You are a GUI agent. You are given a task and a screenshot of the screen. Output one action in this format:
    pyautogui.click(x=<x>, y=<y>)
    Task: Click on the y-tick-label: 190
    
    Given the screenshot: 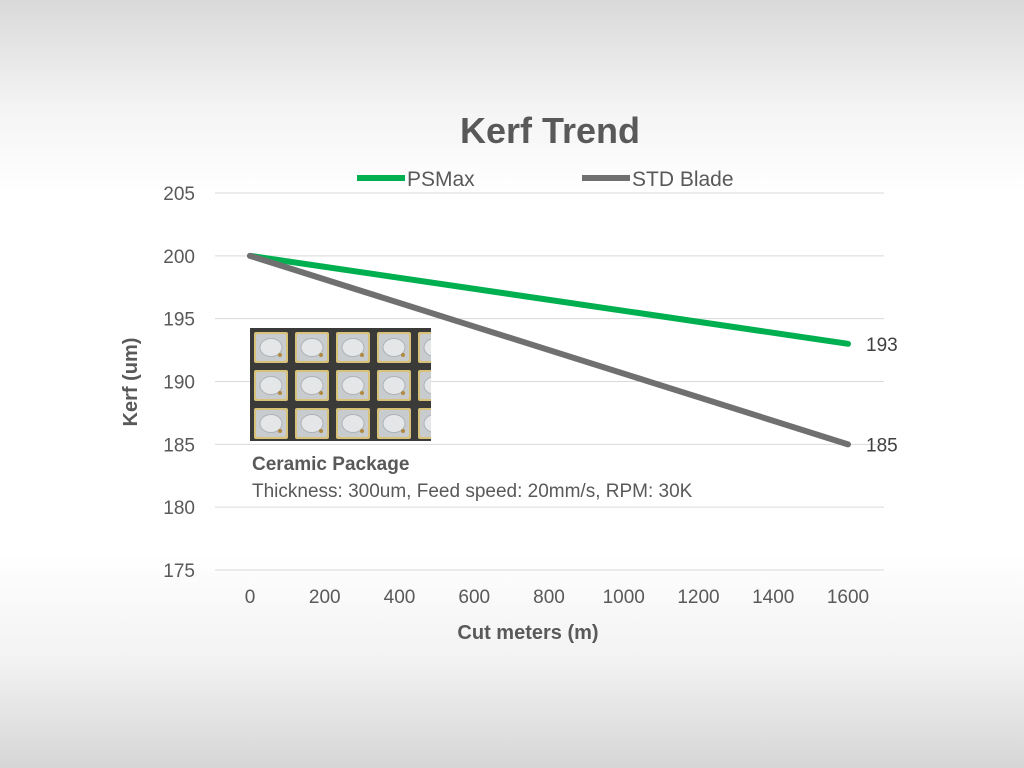 What is the action you would take?
    pyautogui.click(x=179, y=383)
    